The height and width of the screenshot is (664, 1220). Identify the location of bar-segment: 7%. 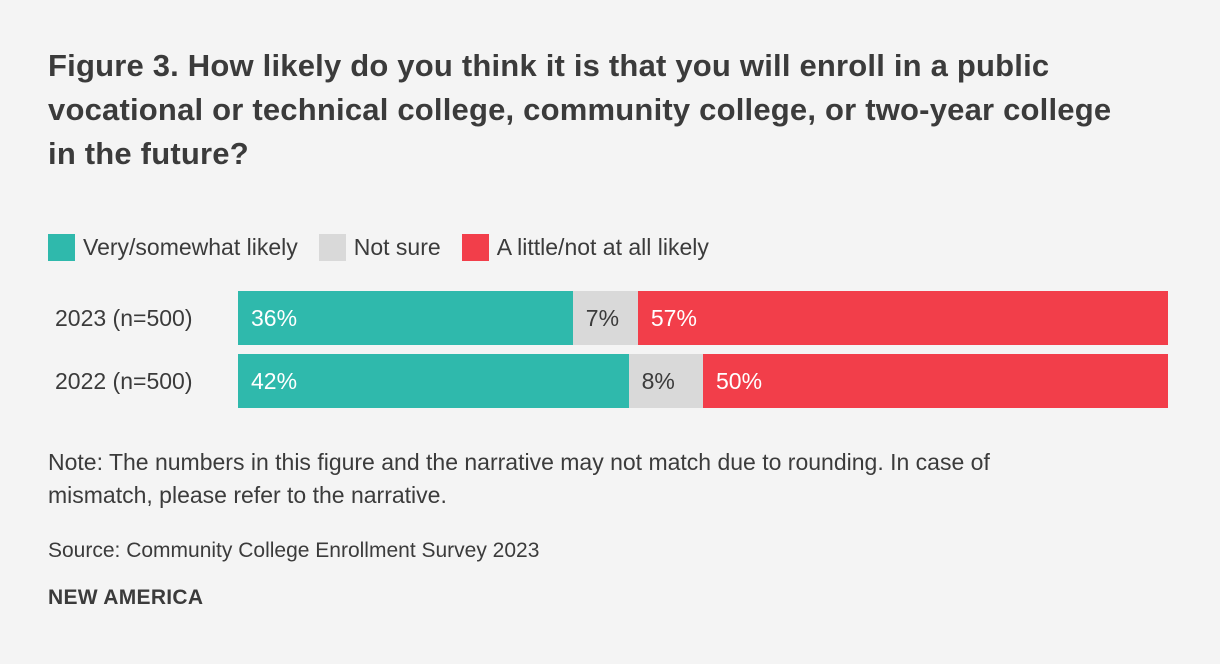
(605, 318).